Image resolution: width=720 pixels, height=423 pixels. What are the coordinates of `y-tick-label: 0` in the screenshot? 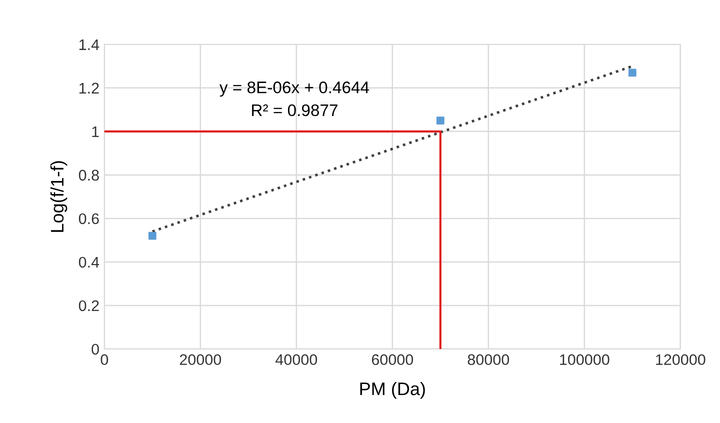 It's located at (95, 349).